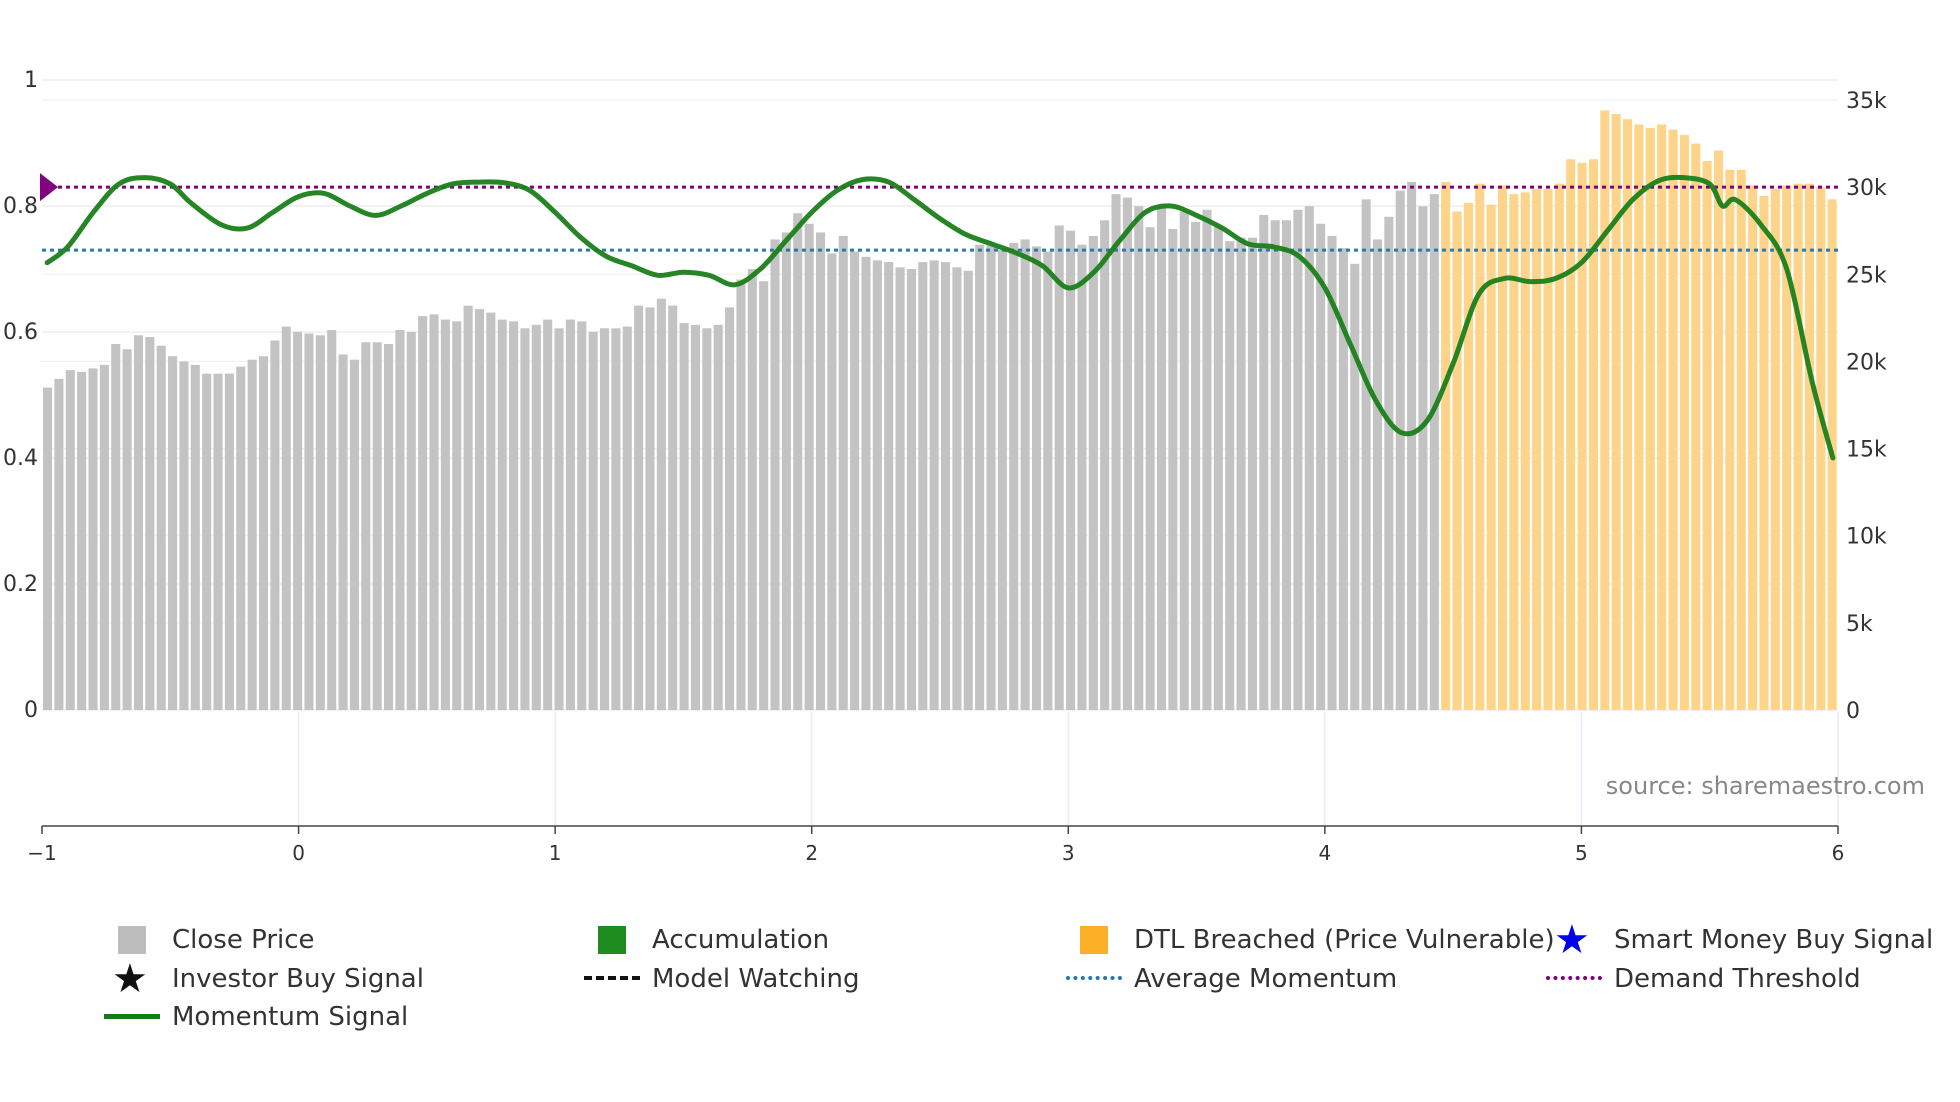 This screenshot has height=1102, width=1960. What do you see at coordinates (1866, 101) in the screenshot?
I see `y-right-tick-label: 35k` at bounding box center [1866, 101].